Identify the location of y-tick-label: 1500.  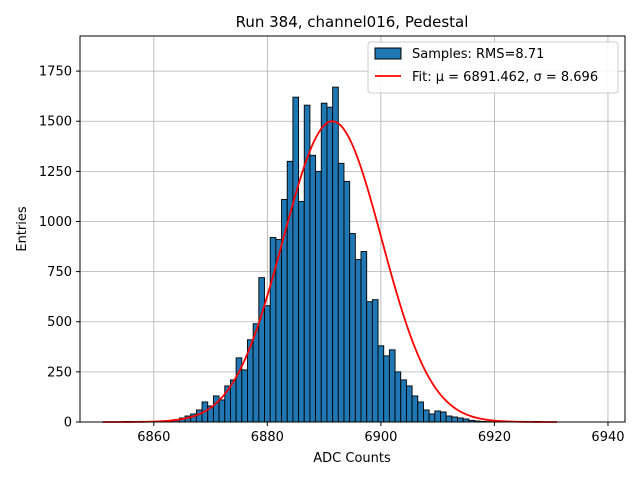
(55, 122).